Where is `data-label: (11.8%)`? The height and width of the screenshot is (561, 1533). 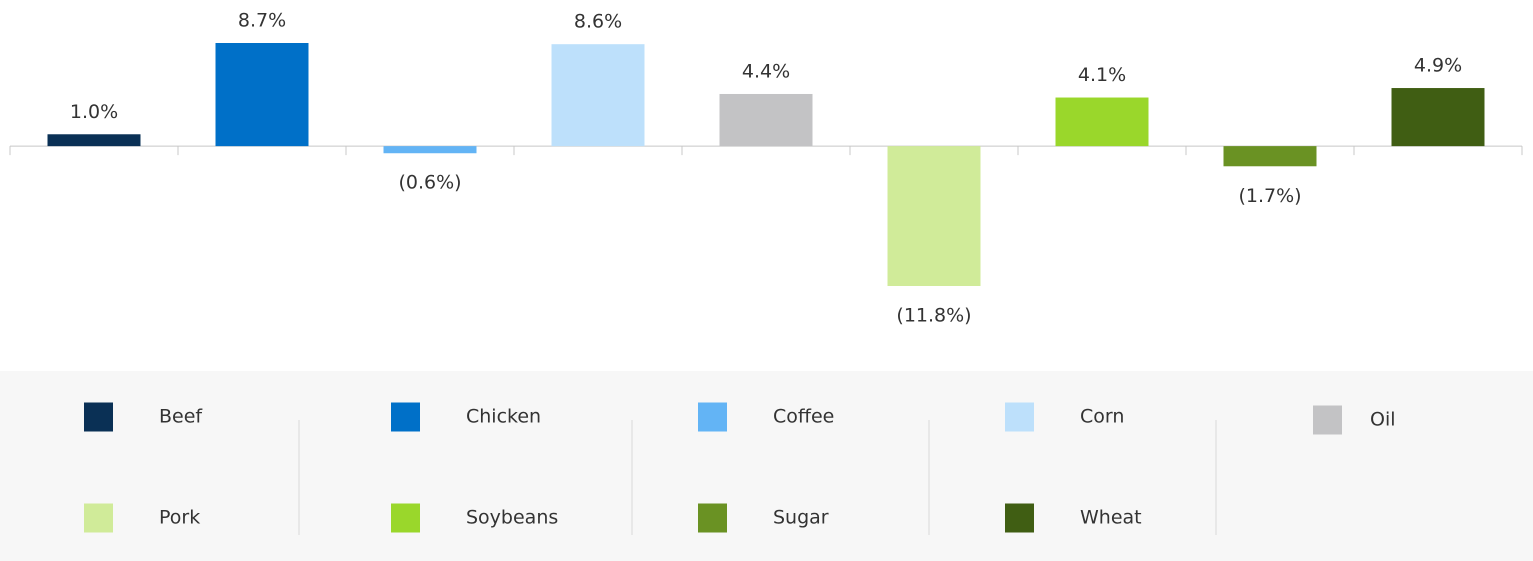
data-label: (11.8%) is located at coordinates (933, 316).